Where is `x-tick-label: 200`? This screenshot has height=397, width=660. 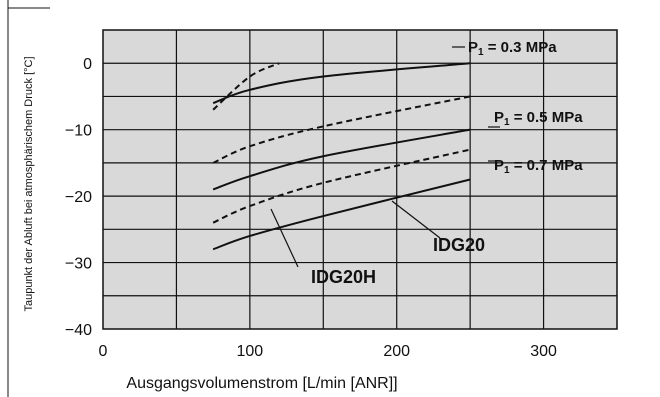
x-tick-label: 200 is located at coordinates (396, 351).